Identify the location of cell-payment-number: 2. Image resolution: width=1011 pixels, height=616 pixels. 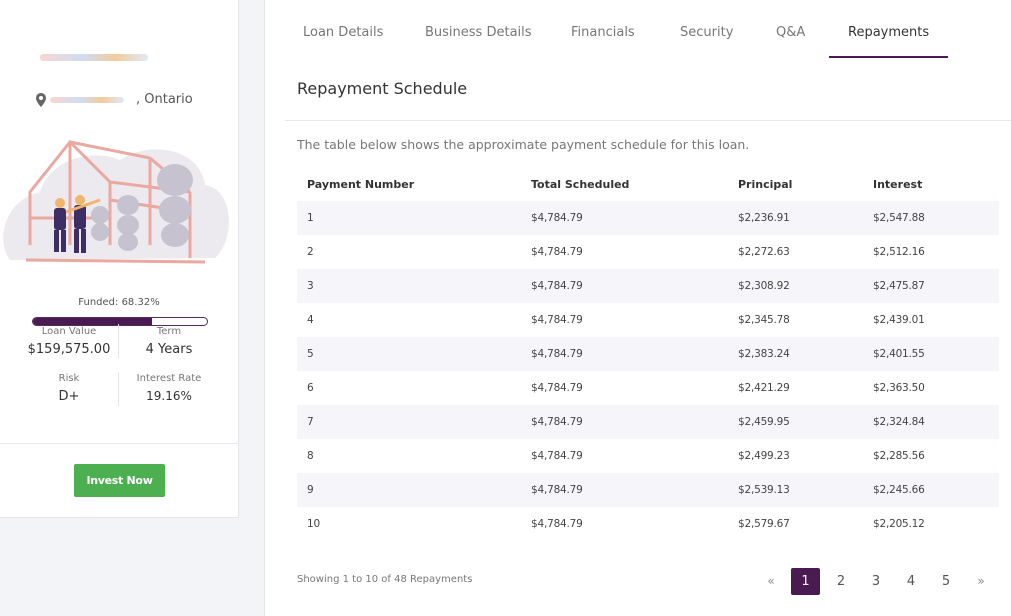
(310, 252).